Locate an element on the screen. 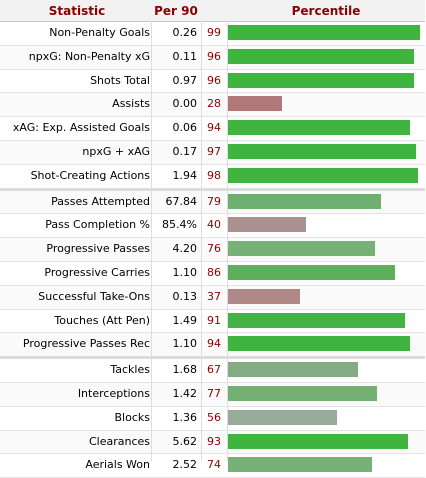 Image resolution: width=426 pixels, height=478 pixels. percentile-value: 96 is located at coordinates (214, 56).